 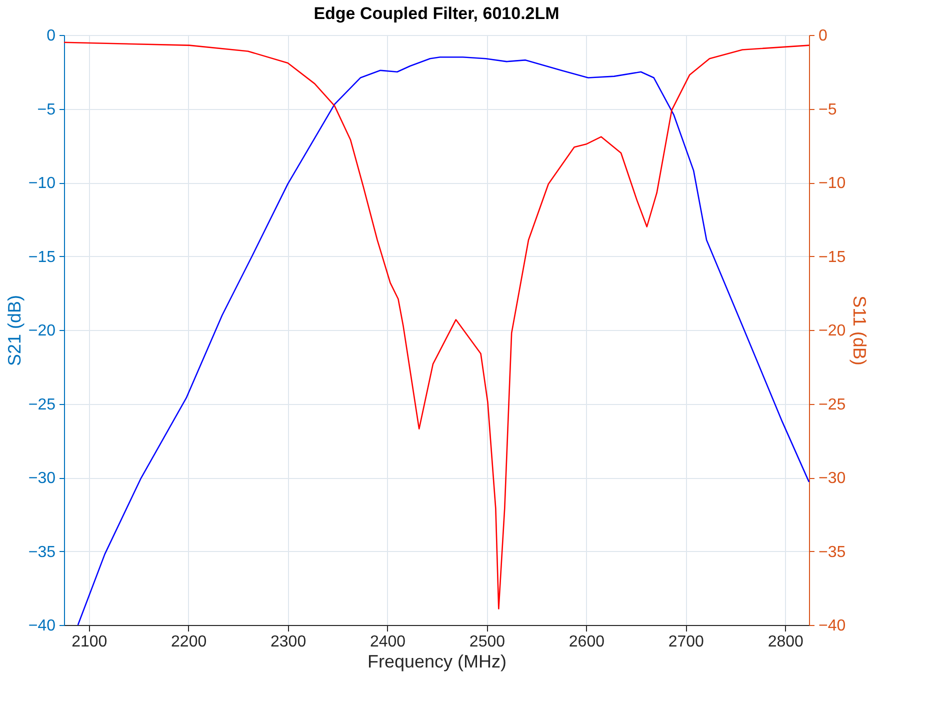 I want to click on y2-tick-label: −15, so click(x=832, y=257).